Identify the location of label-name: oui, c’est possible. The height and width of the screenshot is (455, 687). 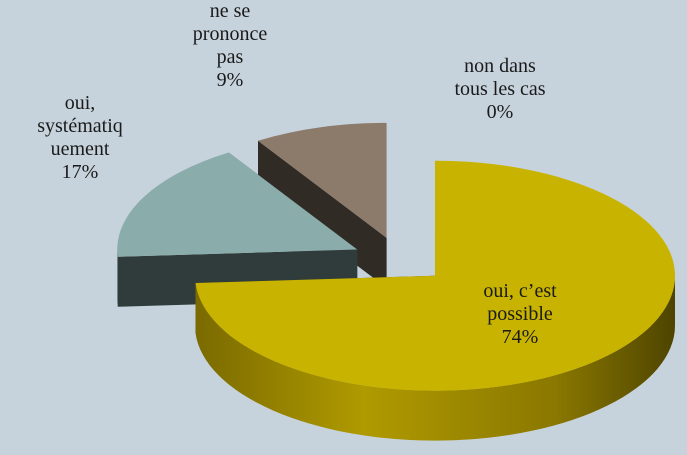
(520, 302).